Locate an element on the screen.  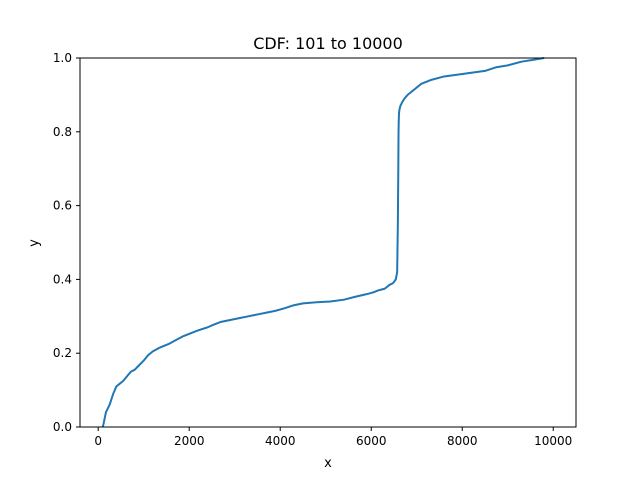
x-tick-label: 10000 is located at coordinates (553, 441).